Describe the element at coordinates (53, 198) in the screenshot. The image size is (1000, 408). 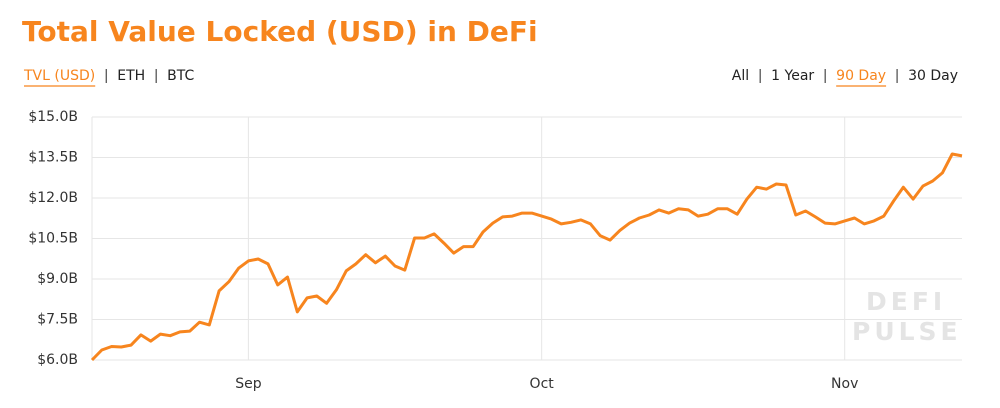
I see `y-tick-label: $12.0B` at that location.